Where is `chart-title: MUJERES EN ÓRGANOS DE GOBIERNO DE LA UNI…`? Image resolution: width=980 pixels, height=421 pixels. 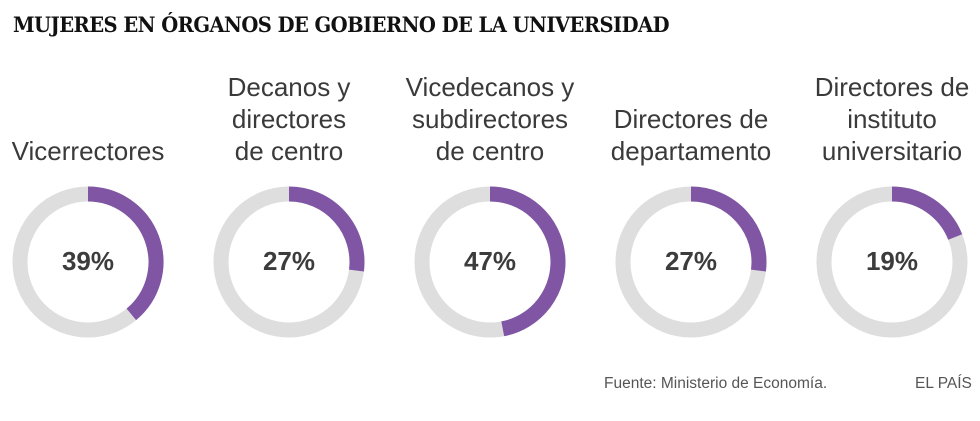
chart-title: MUJERES EN ÓRGANOS DE GOBIERNO DE LA UNI… is located at coordinates (341, 24).